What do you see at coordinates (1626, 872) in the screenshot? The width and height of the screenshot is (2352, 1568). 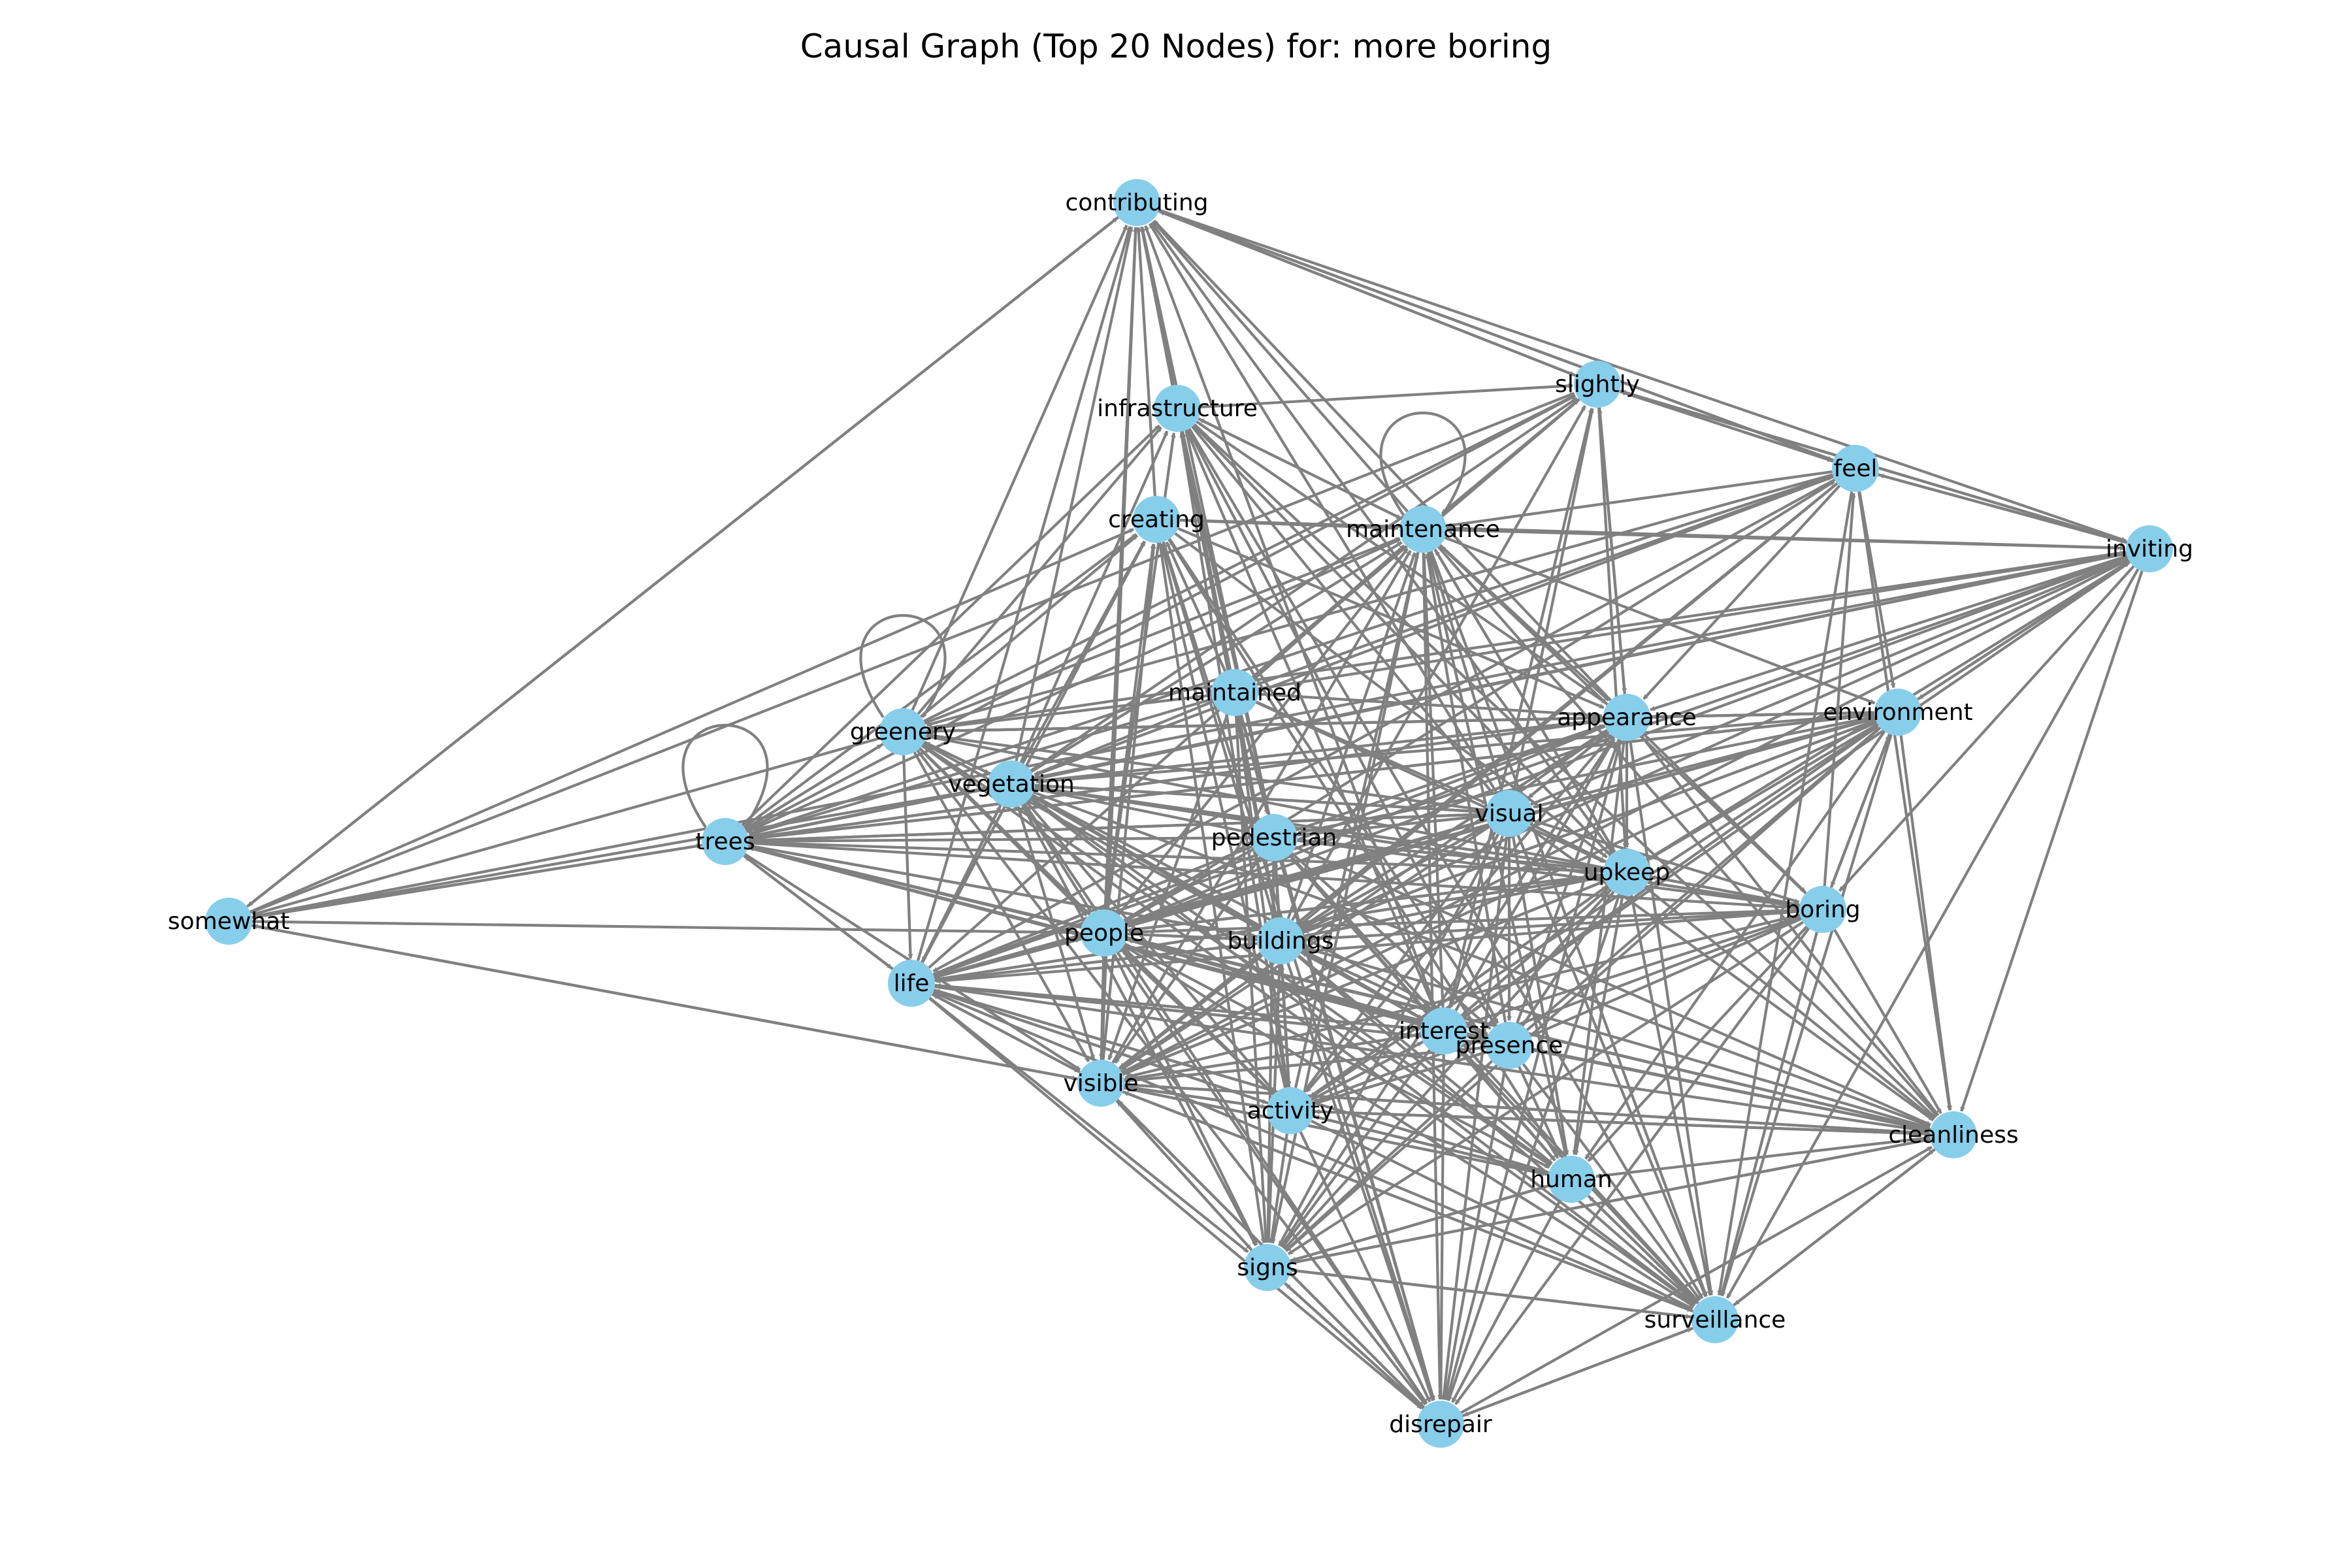 I see `node-upkeep` at bounding box center [1626, 872].